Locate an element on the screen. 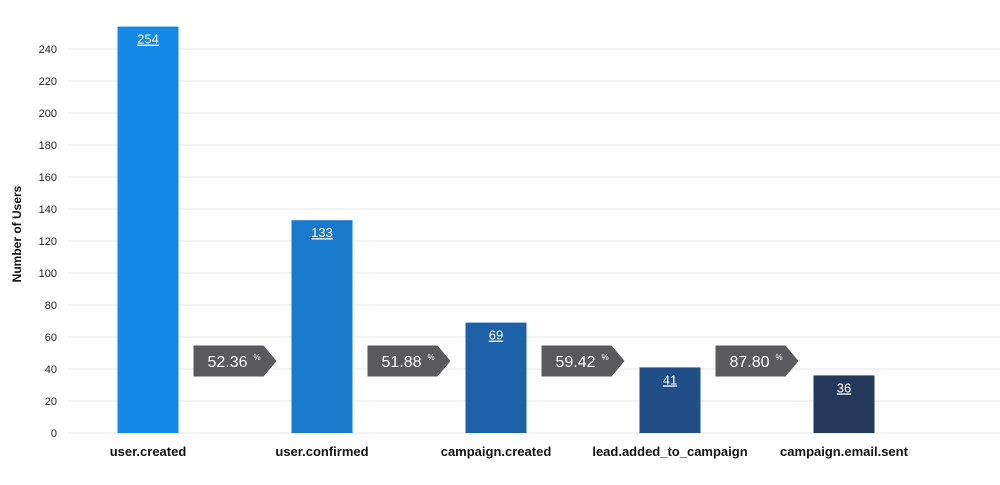 Image resolution: width=1000 pixels, height=485 pixels. y-tick-label: 40 is located at coordinates (51, 370).